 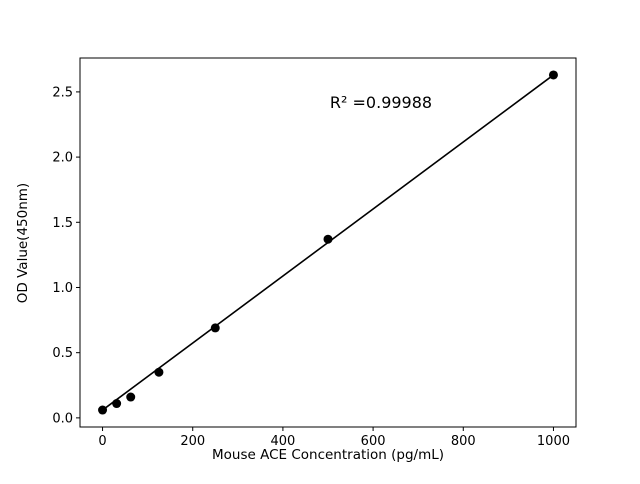 What do you see at coordinates (553, 441) in the screenshot?
I see `x-tick-label: 1000` at bounding box center [553, 441].